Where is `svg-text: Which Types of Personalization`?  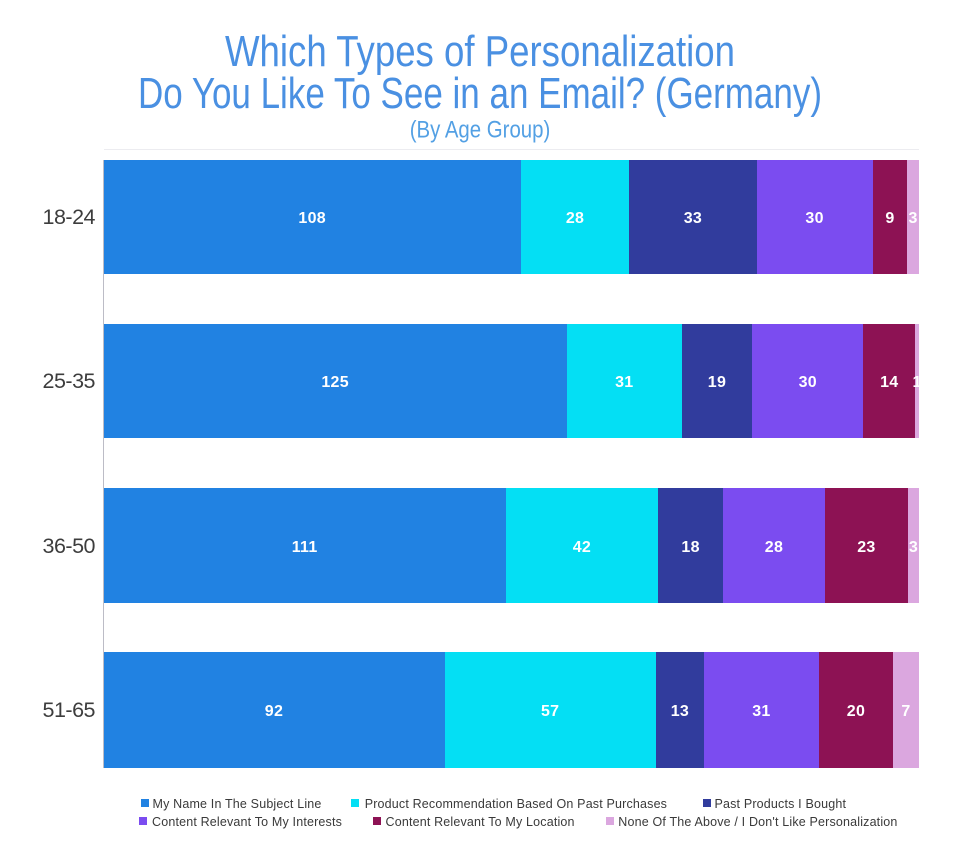 svg-text: Which Types of Personalization is located at coordinates (480, 51).